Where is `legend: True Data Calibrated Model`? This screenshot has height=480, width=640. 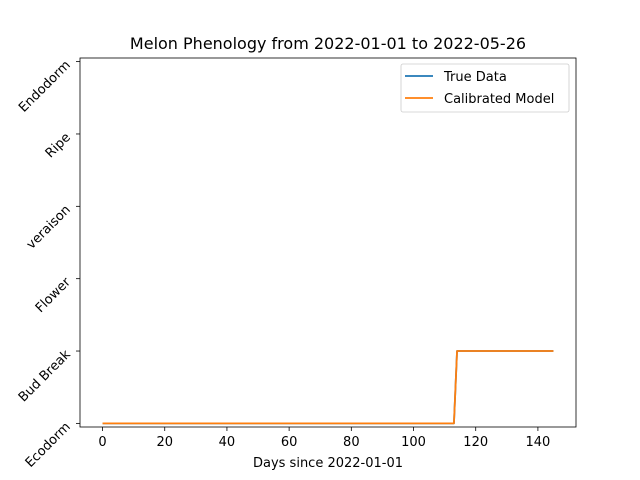
legend: True Data Calibrated Model is located at coordinates (485, 88).